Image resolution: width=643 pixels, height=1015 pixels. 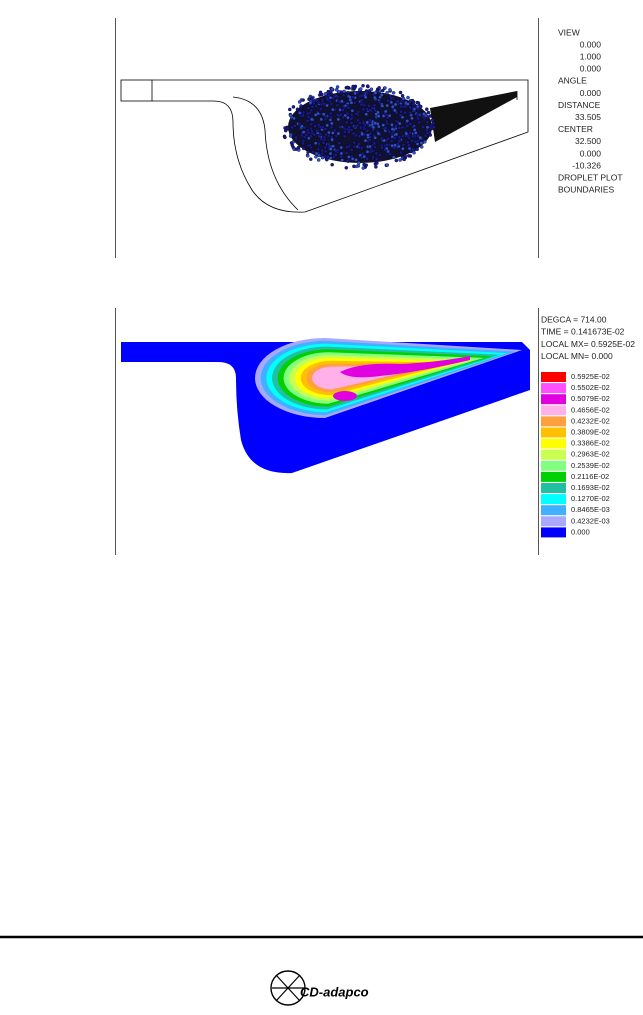 What do you see at coordinates (590, 376) in the screenshot?
I see `legend-label: 0.5925E-02` at bounding box center [590, 376].